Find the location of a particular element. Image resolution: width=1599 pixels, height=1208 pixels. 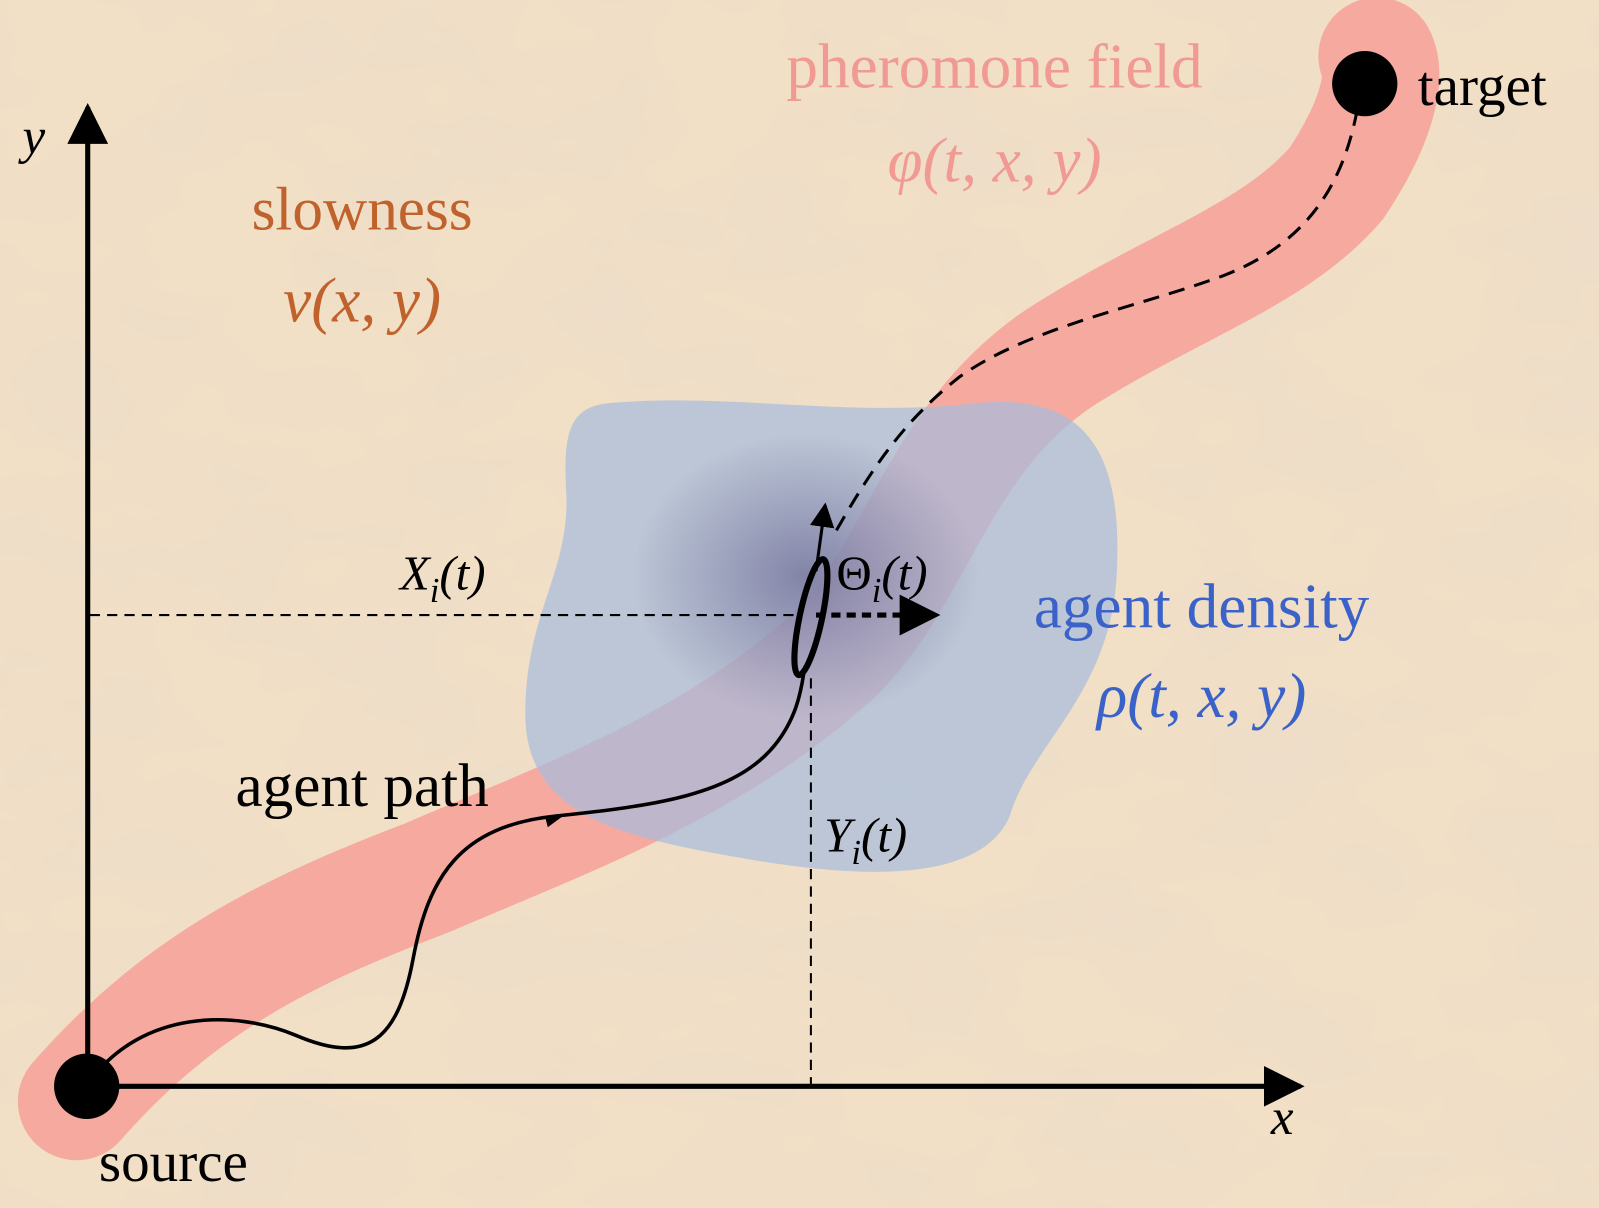

position-x-label: Xi(t) is located at coordinates (442, 578).